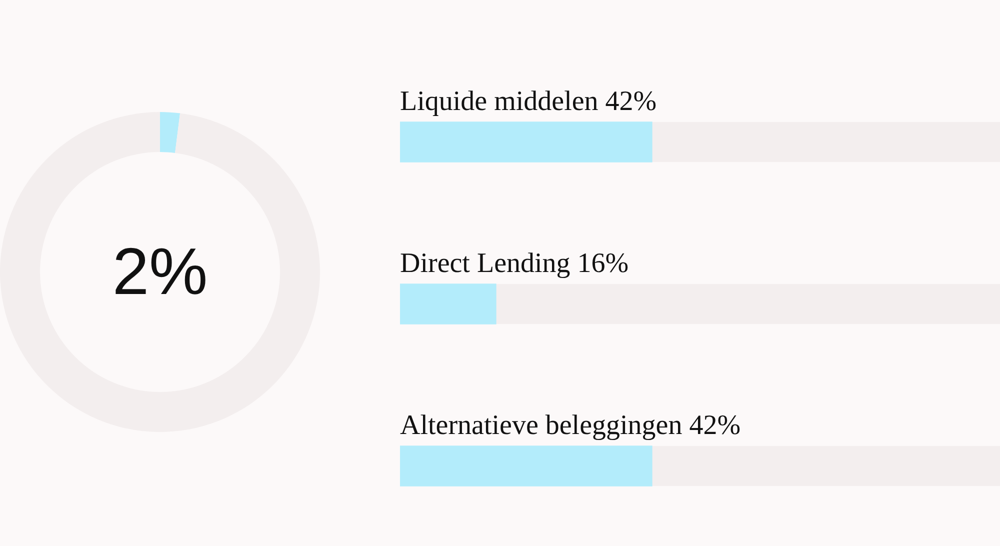  I want to click on category-label: Direct Lending, so click(485, 263).